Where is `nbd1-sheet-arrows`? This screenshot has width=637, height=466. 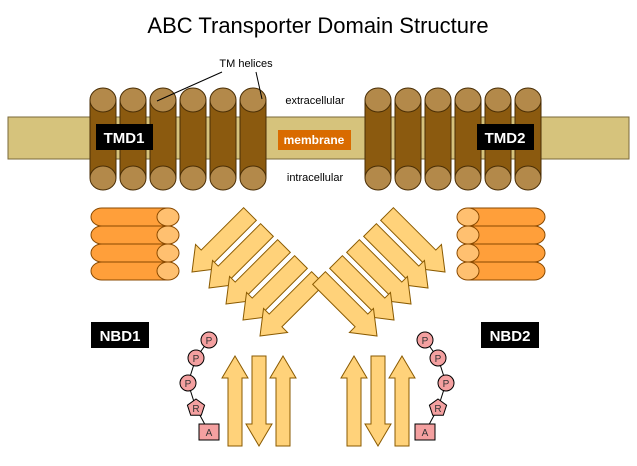 nbd1-sheet-arrows is located at coordinates (258, 271).